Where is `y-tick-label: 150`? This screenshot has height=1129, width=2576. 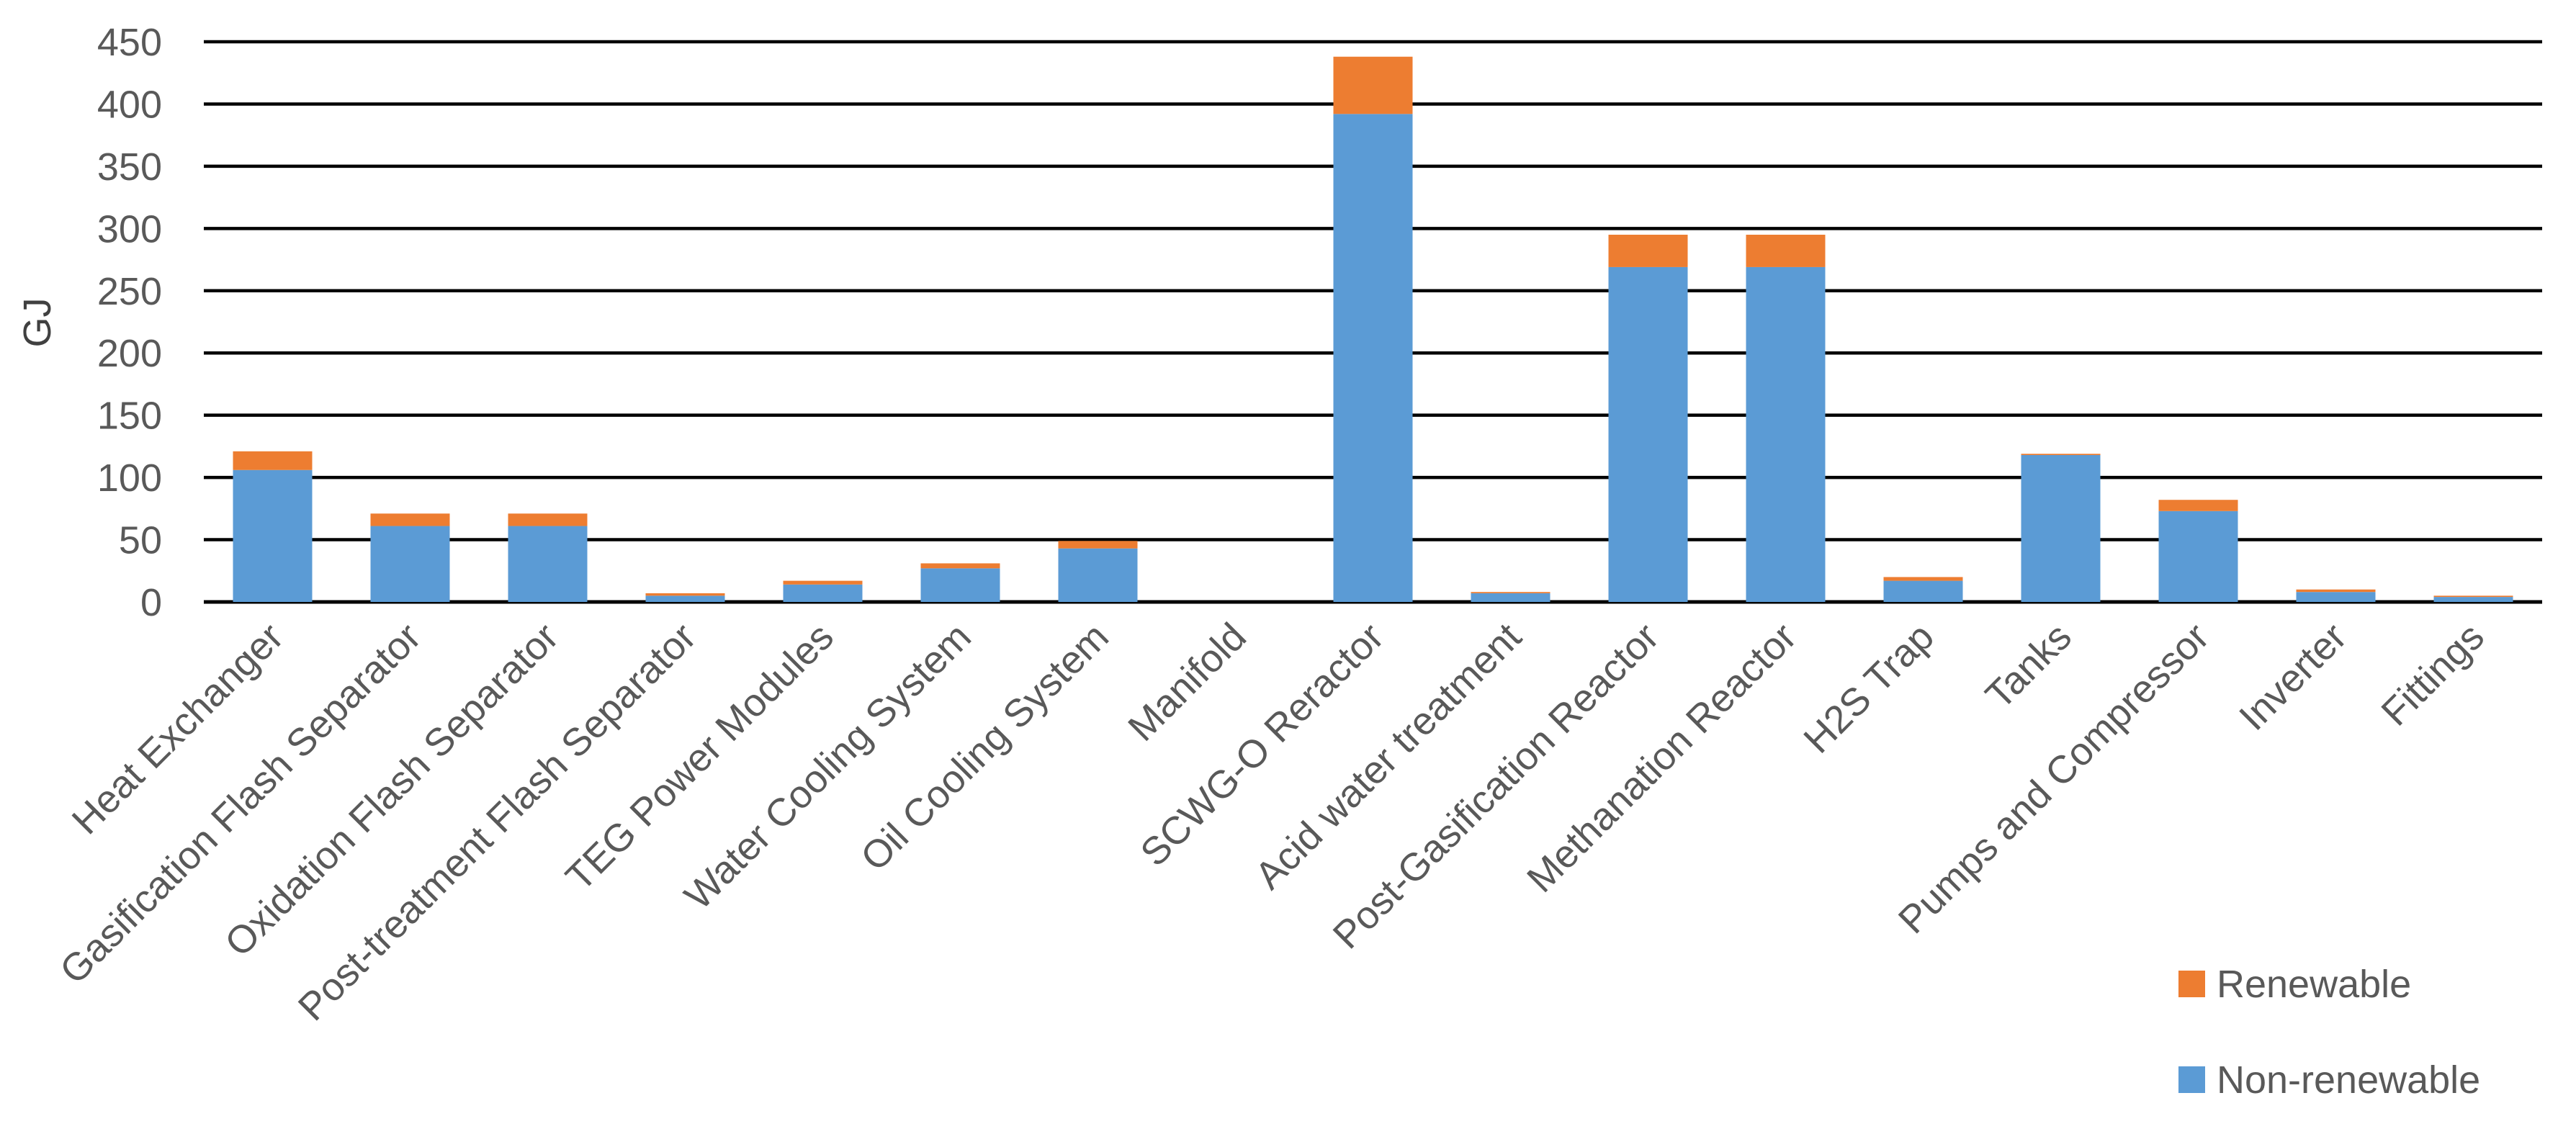
y-tick-label: 150 is located at coordinates (129, 416).